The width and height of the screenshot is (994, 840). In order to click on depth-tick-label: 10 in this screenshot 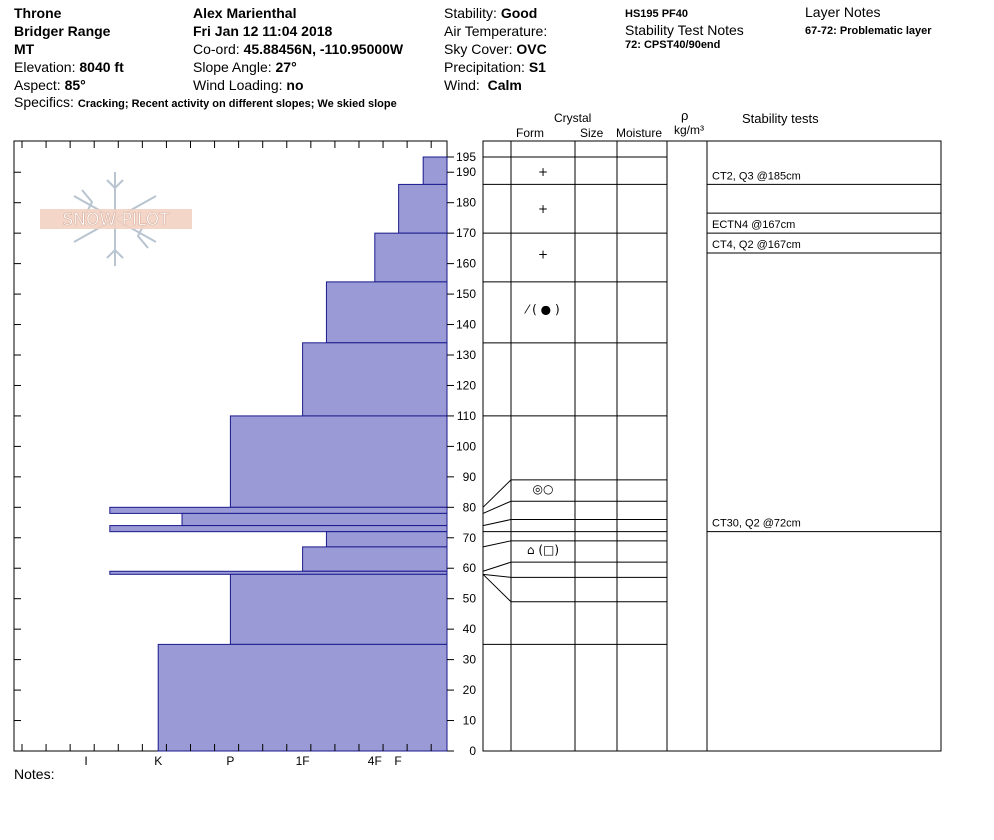, I will do `click(470, 721)`.